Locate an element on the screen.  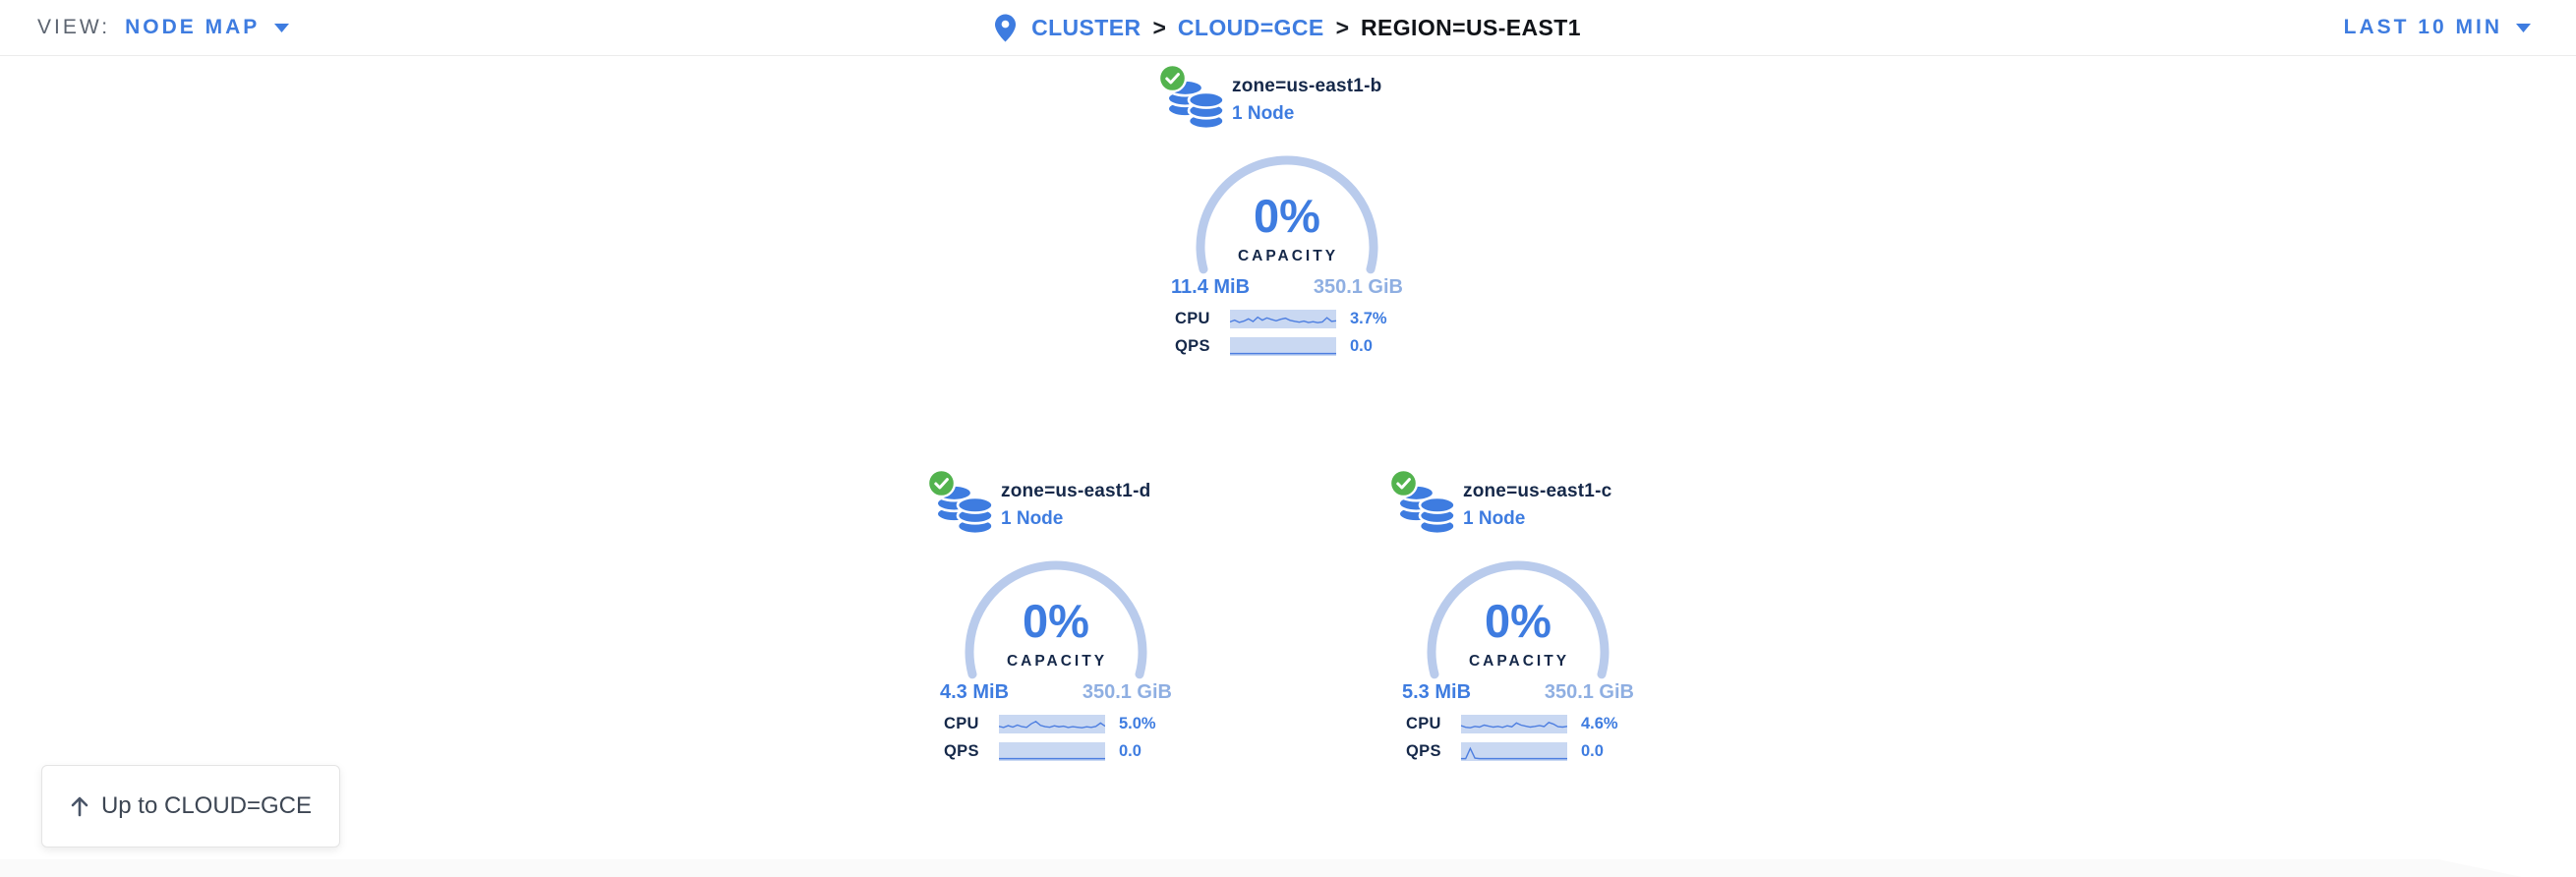
cpu-value: 3.7% is located at coordinates (1368, 318).